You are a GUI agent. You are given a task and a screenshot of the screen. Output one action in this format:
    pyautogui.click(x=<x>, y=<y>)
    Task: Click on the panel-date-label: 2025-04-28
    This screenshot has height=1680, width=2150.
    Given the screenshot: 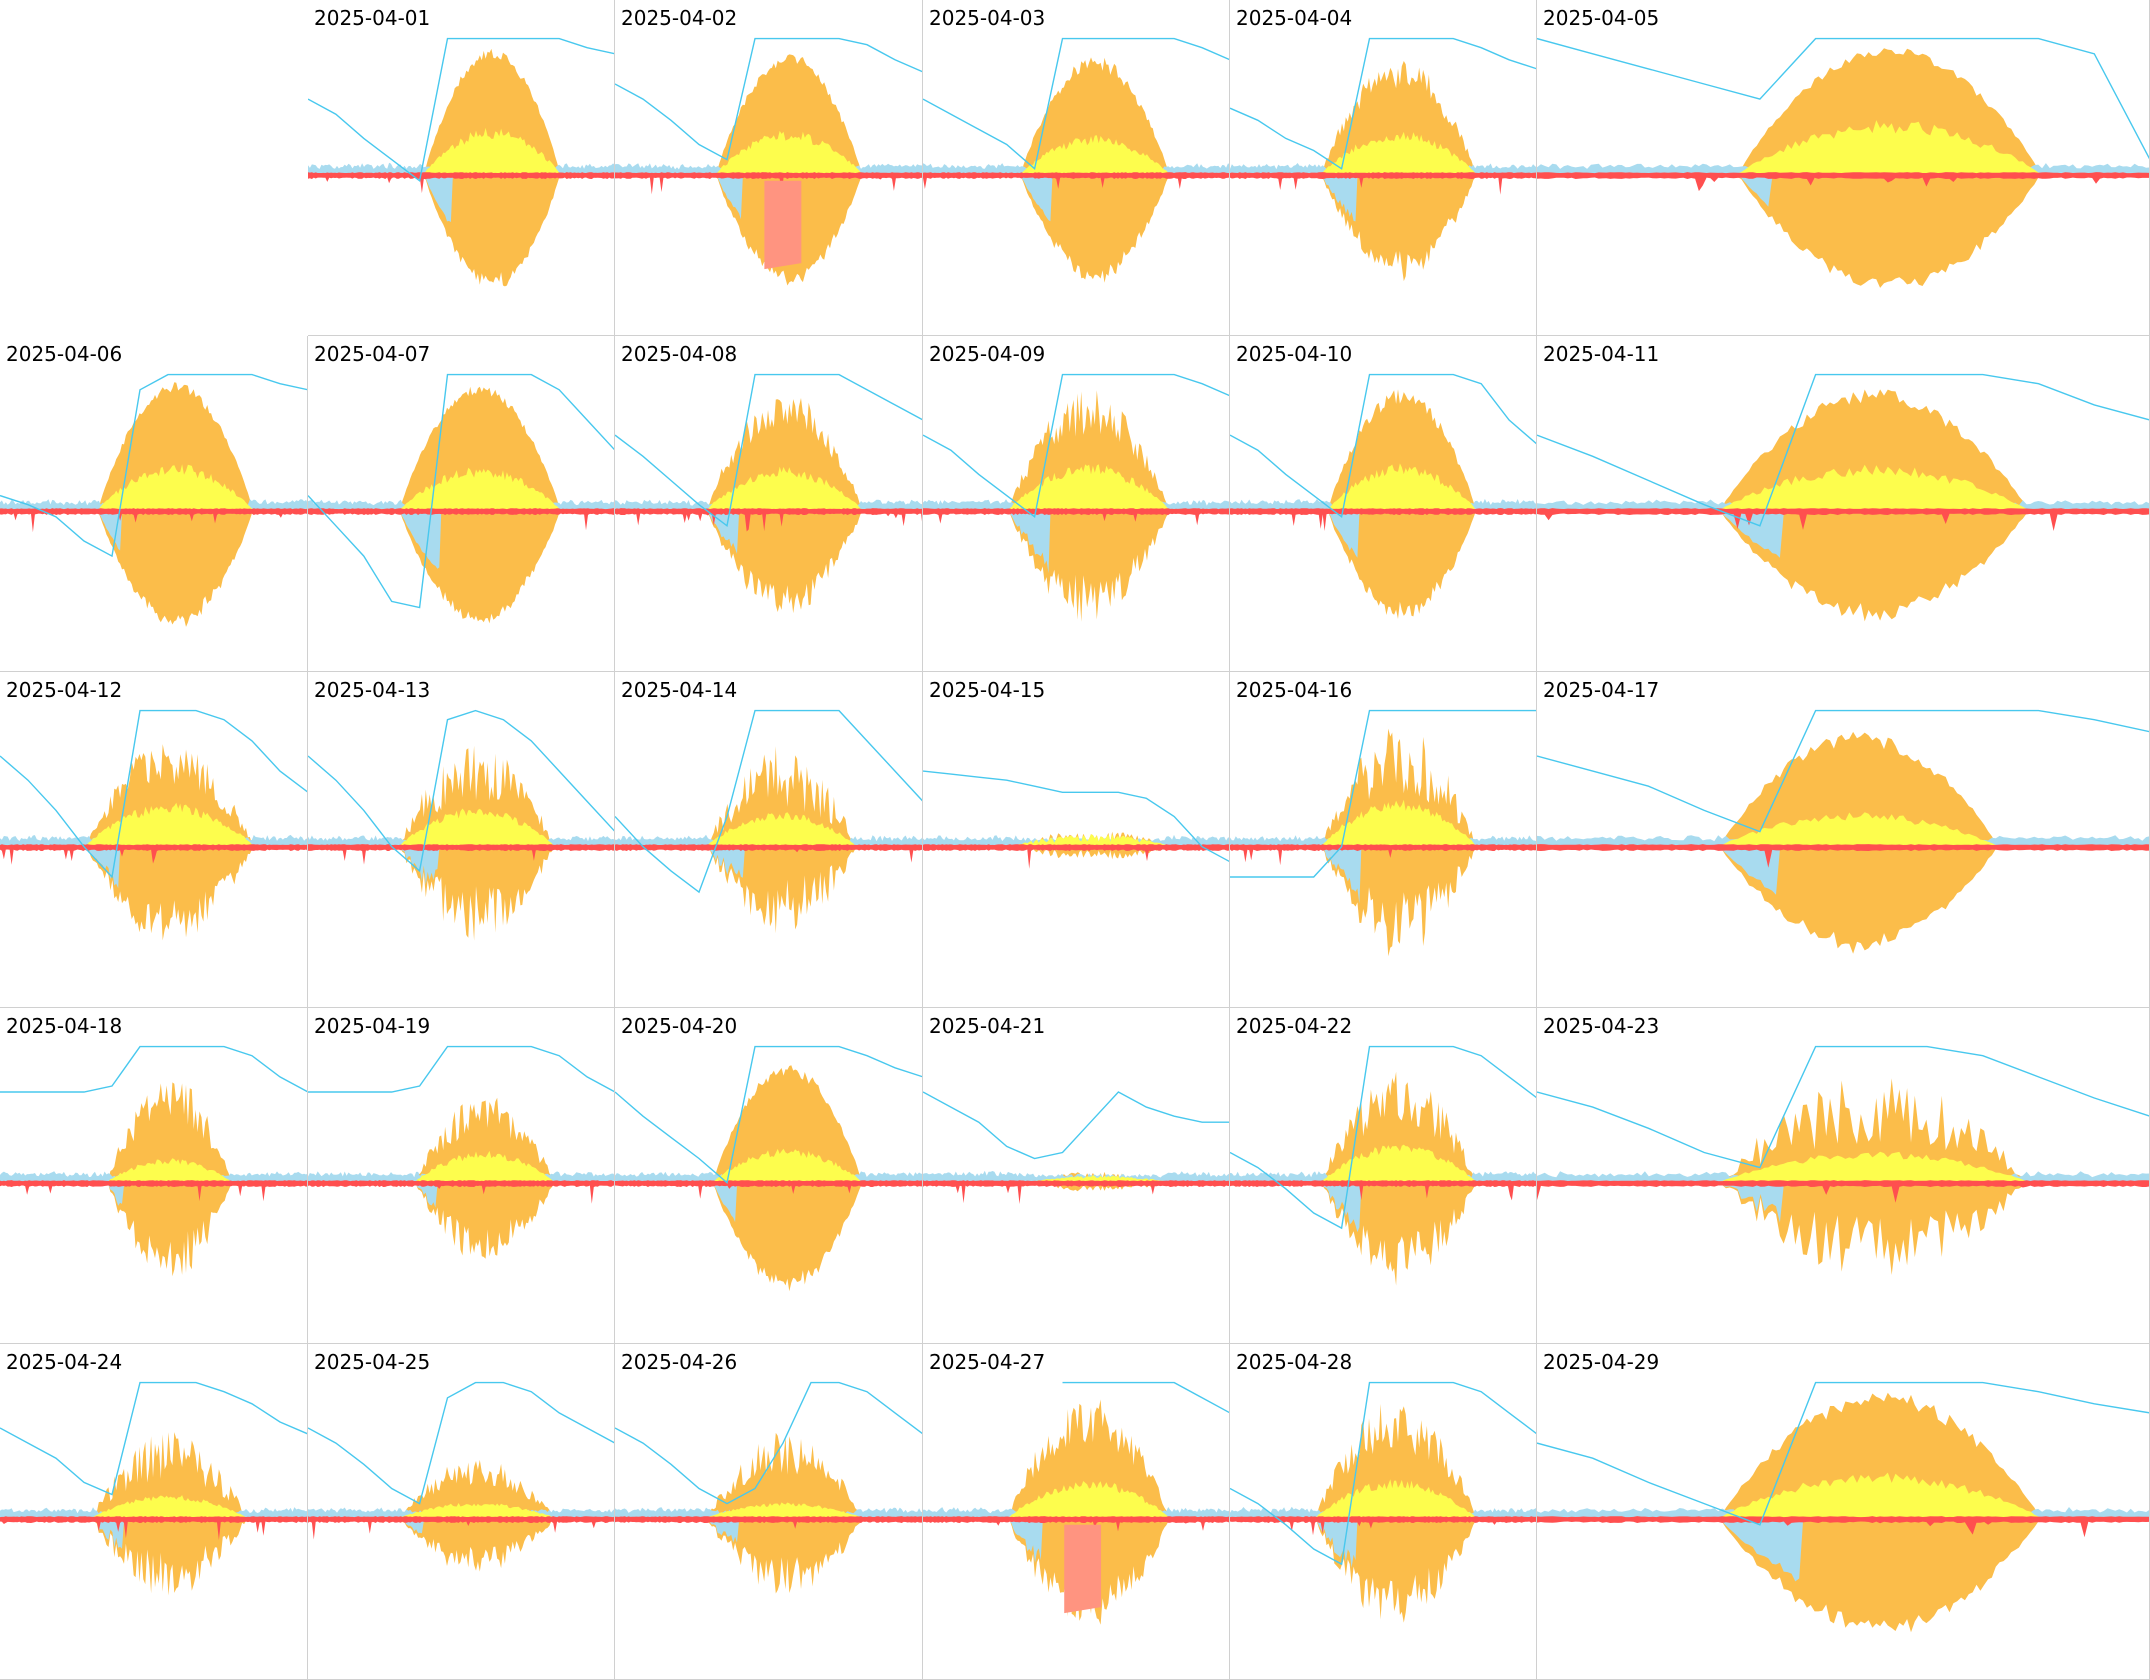 What is the action you would take?
    pyautogui.click(x=1294, y=1362)
    